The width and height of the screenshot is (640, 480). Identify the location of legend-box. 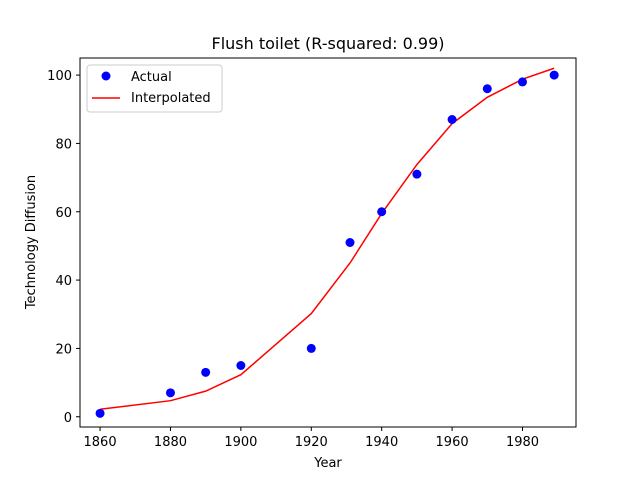
(154, 88).